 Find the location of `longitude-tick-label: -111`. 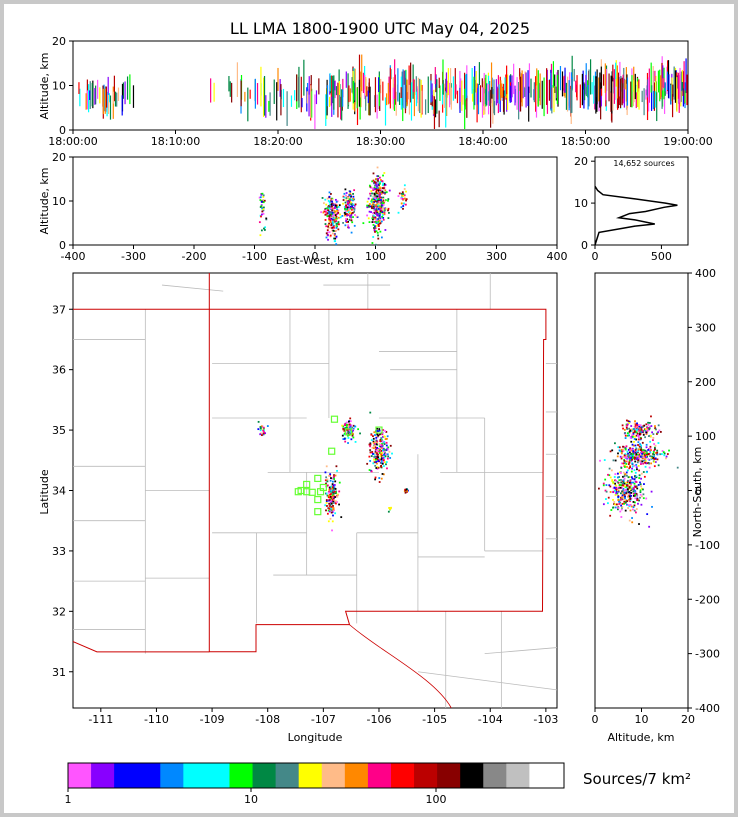

longitude-tick-label: -111 is located at coordinates (100, 719).